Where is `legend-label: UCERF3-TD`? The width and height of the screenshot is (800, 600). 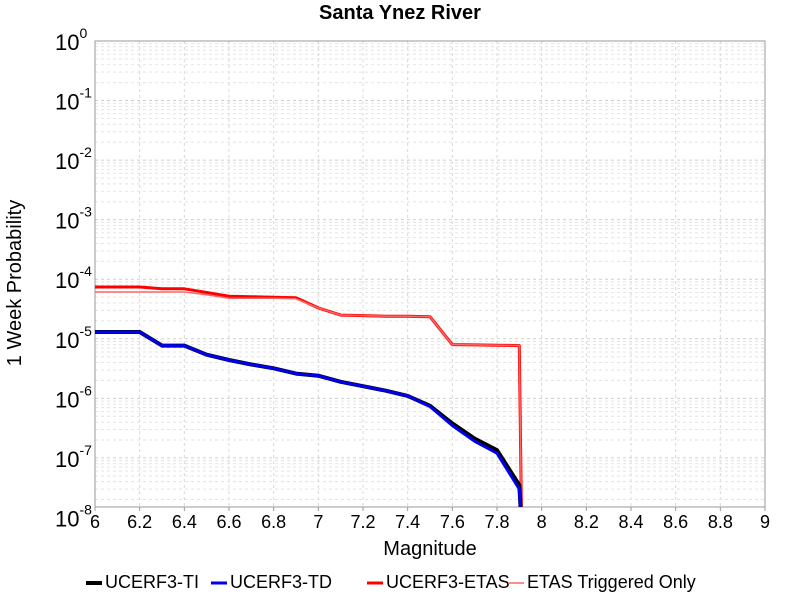 legend-label: UCERF3-TD is located at coordinates (281, 582).